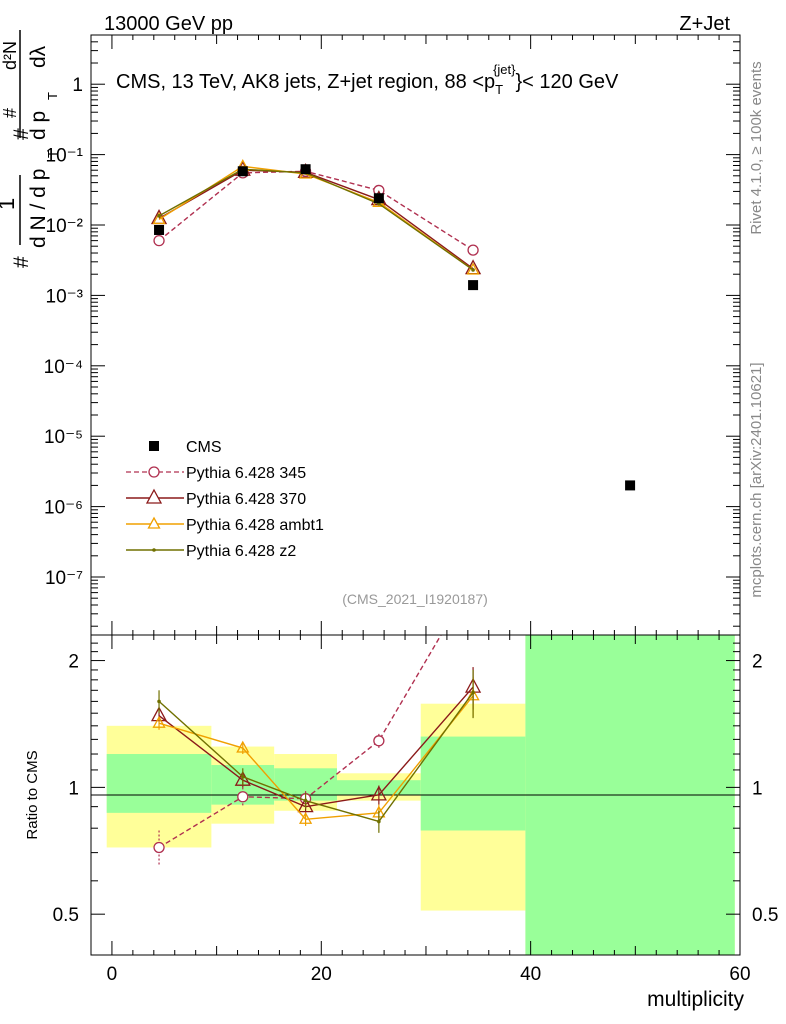 This screenshot has width=786, height=1024. I want to click on svg-text: d²N, so click(10, 55).